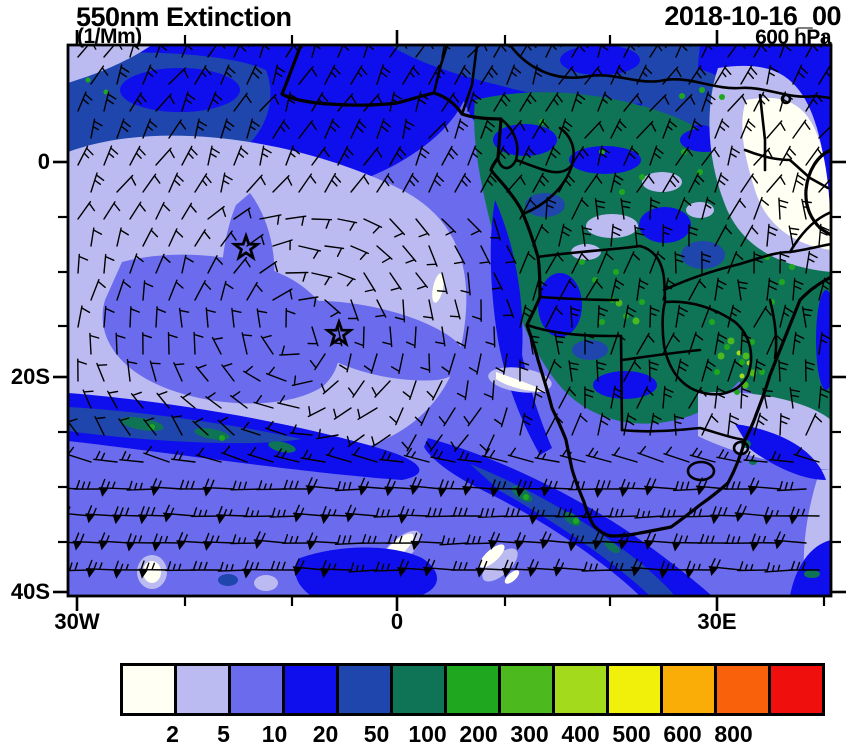 This screenshot has height=747, width=850. I want to click on colorbar-level-label: 800, so click(733, 734).